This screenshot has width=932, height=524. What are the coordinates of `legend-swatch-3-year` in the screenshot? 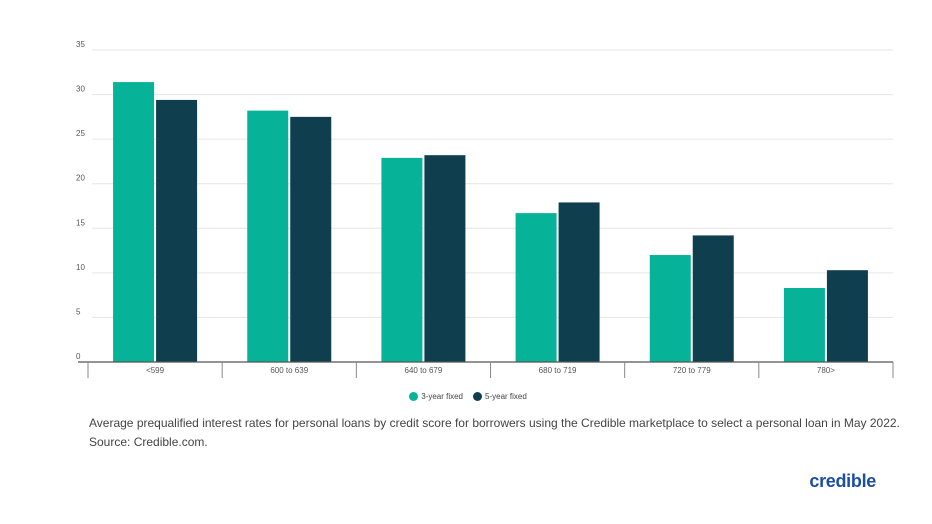 It's located at (414, 396).